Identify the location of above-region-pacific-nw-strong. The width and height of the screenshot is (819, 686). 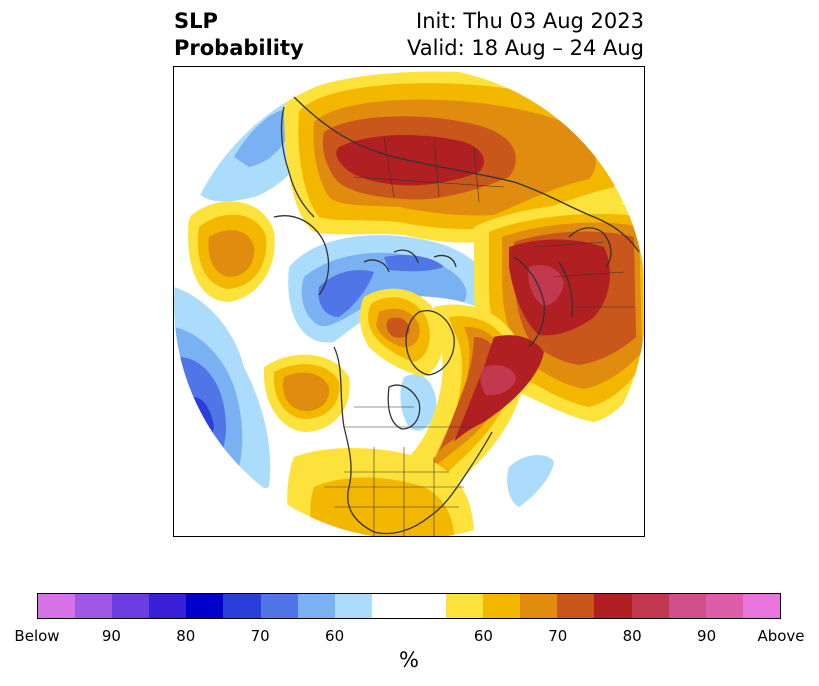
(231, 253).